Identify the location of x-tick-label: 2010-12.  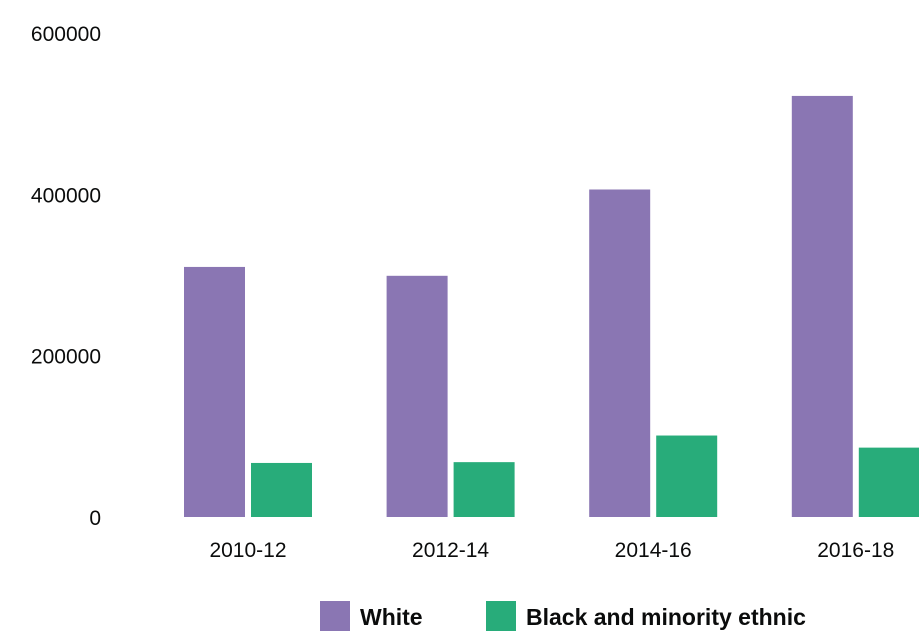
(247, 550).